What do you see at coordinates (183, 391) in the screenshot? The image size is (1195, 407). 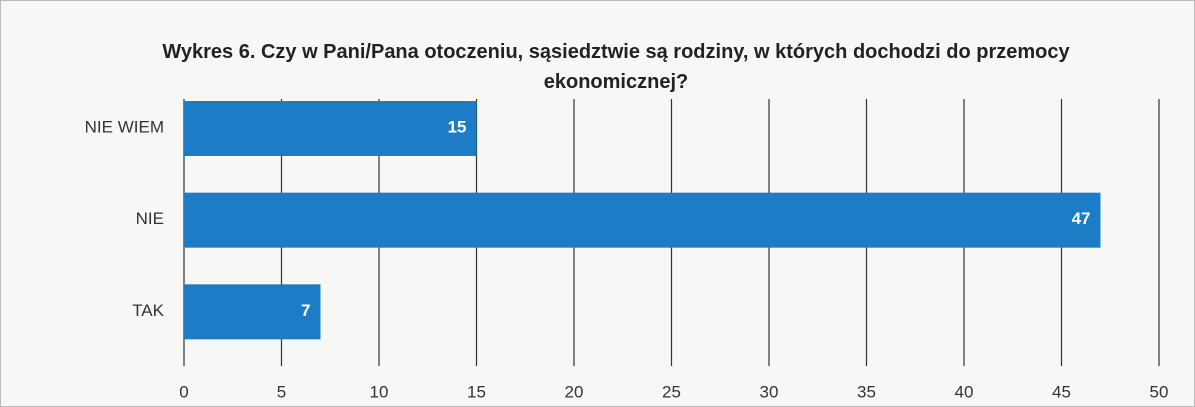 I see `x-tick-label: 0` at bounding box center [183, 391].